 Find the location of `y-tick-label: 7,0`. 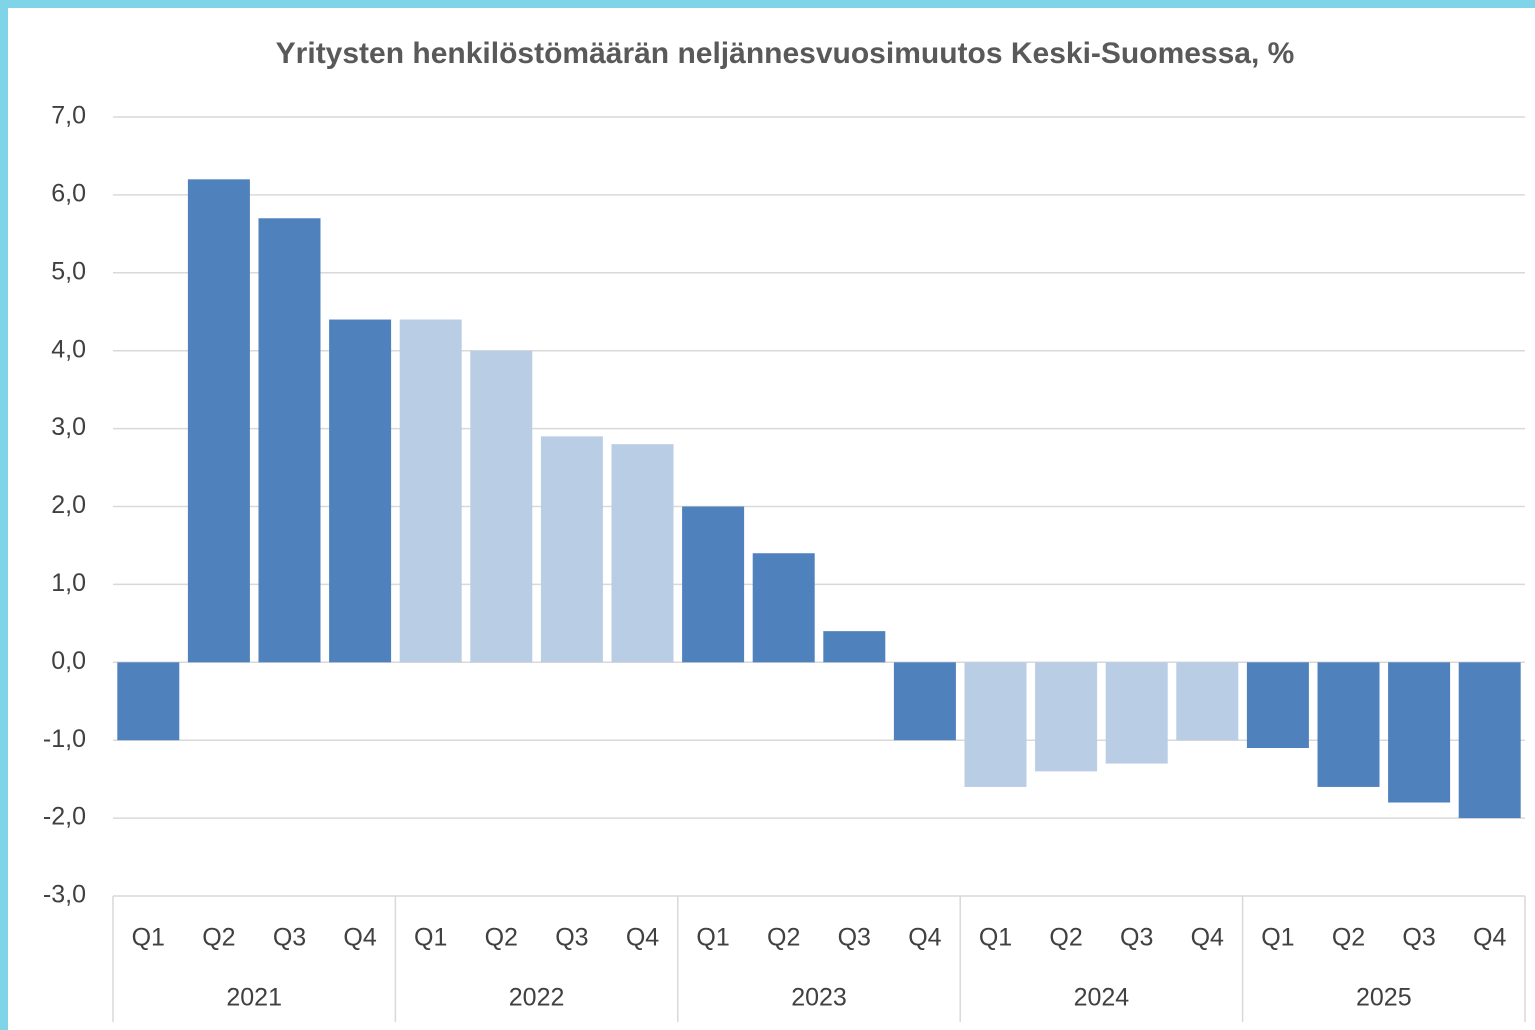

y-tick-label: 7,0 is located at coordinates (68, 116).